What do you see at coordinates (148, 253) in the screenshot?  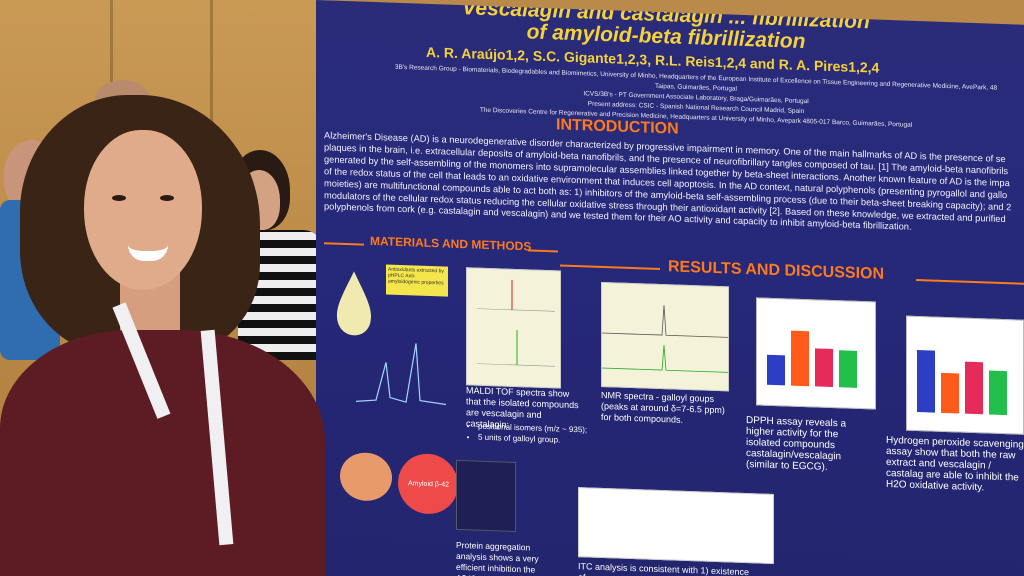 I see `person-smile` at bounding box center [148, 253].